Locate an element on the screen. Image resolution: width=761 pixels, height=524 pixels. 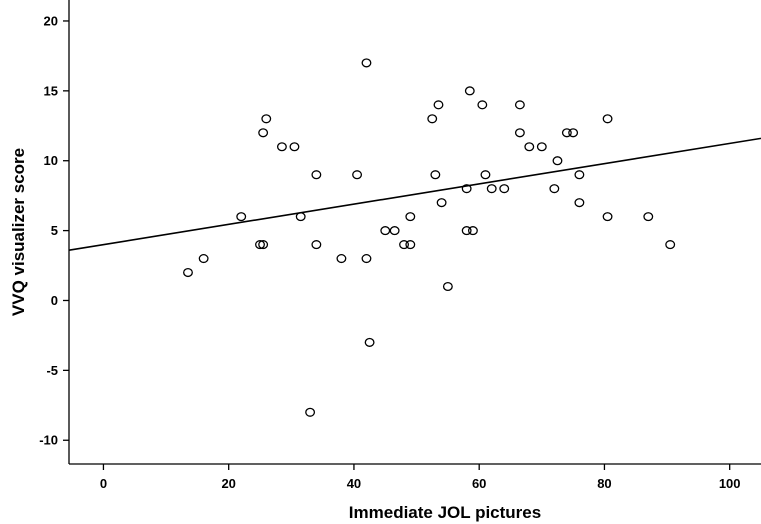
y-axis-title: VVQ visualizer score is located at coordinates (18, 232).